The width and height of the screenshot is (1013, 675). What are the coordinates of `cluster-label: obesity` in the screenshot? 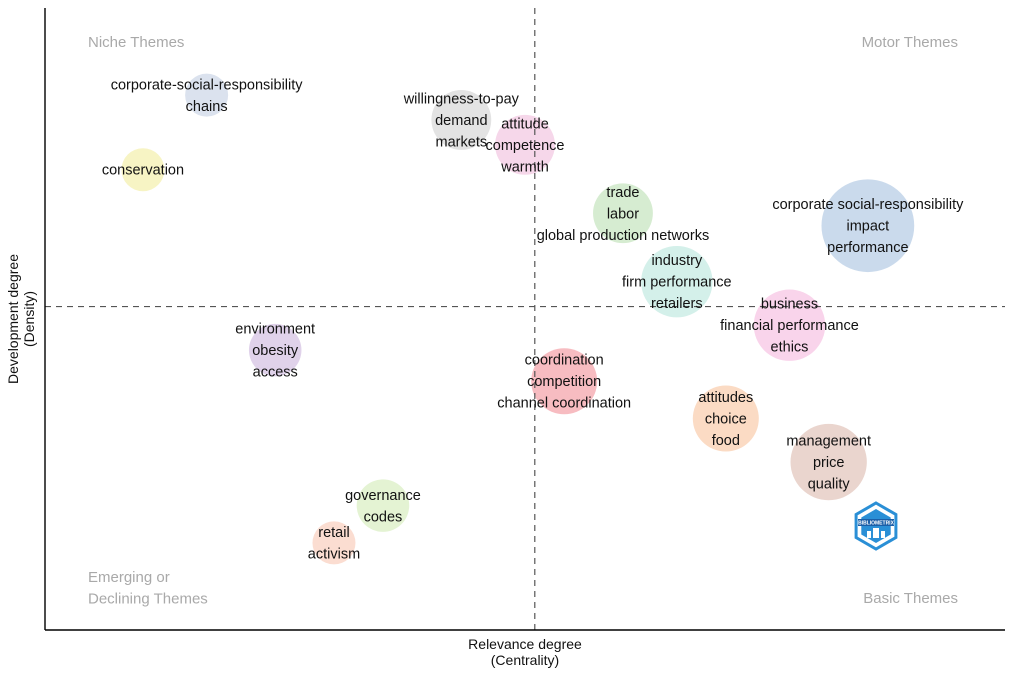 It's located at (275, 351).